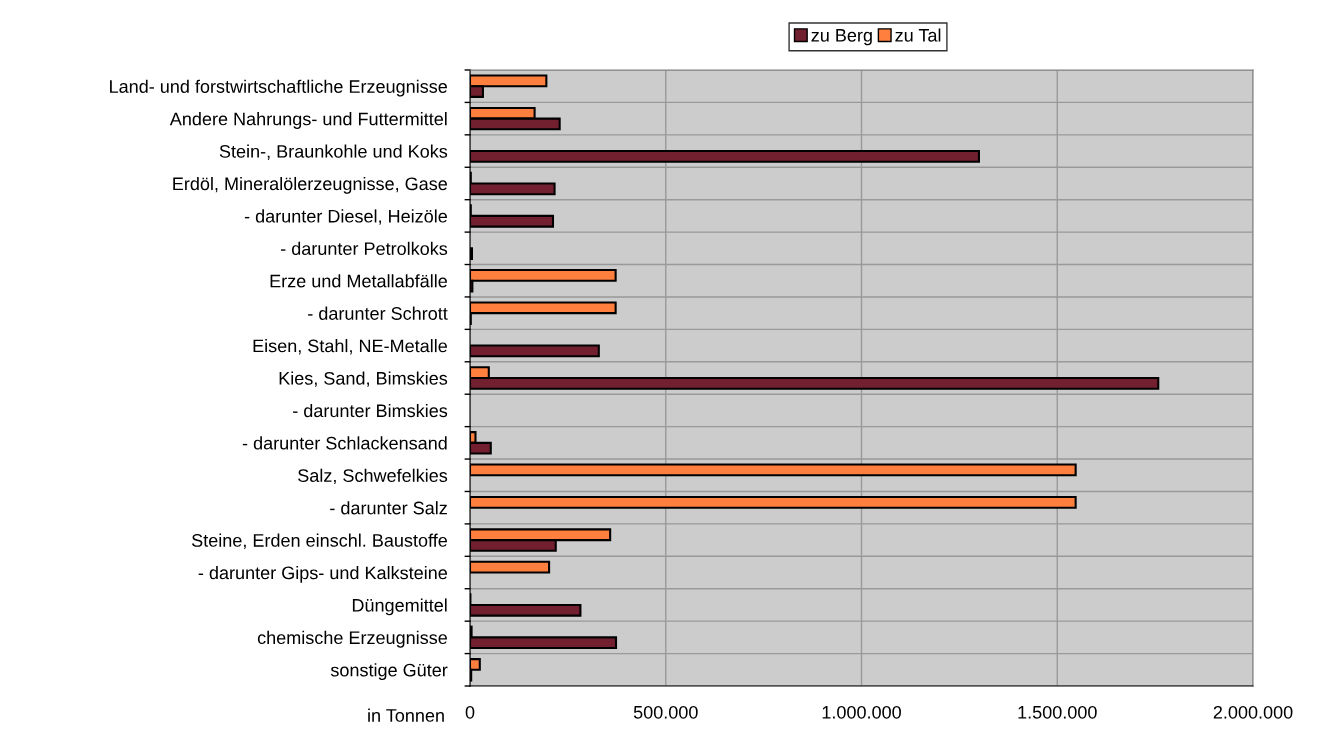 The image size is (1322, 729). Describe the element at coordinates (319, 541) in the screenshot. I see `y-tick-label: Steine, Erden einschl. Baustoffe` at that location.